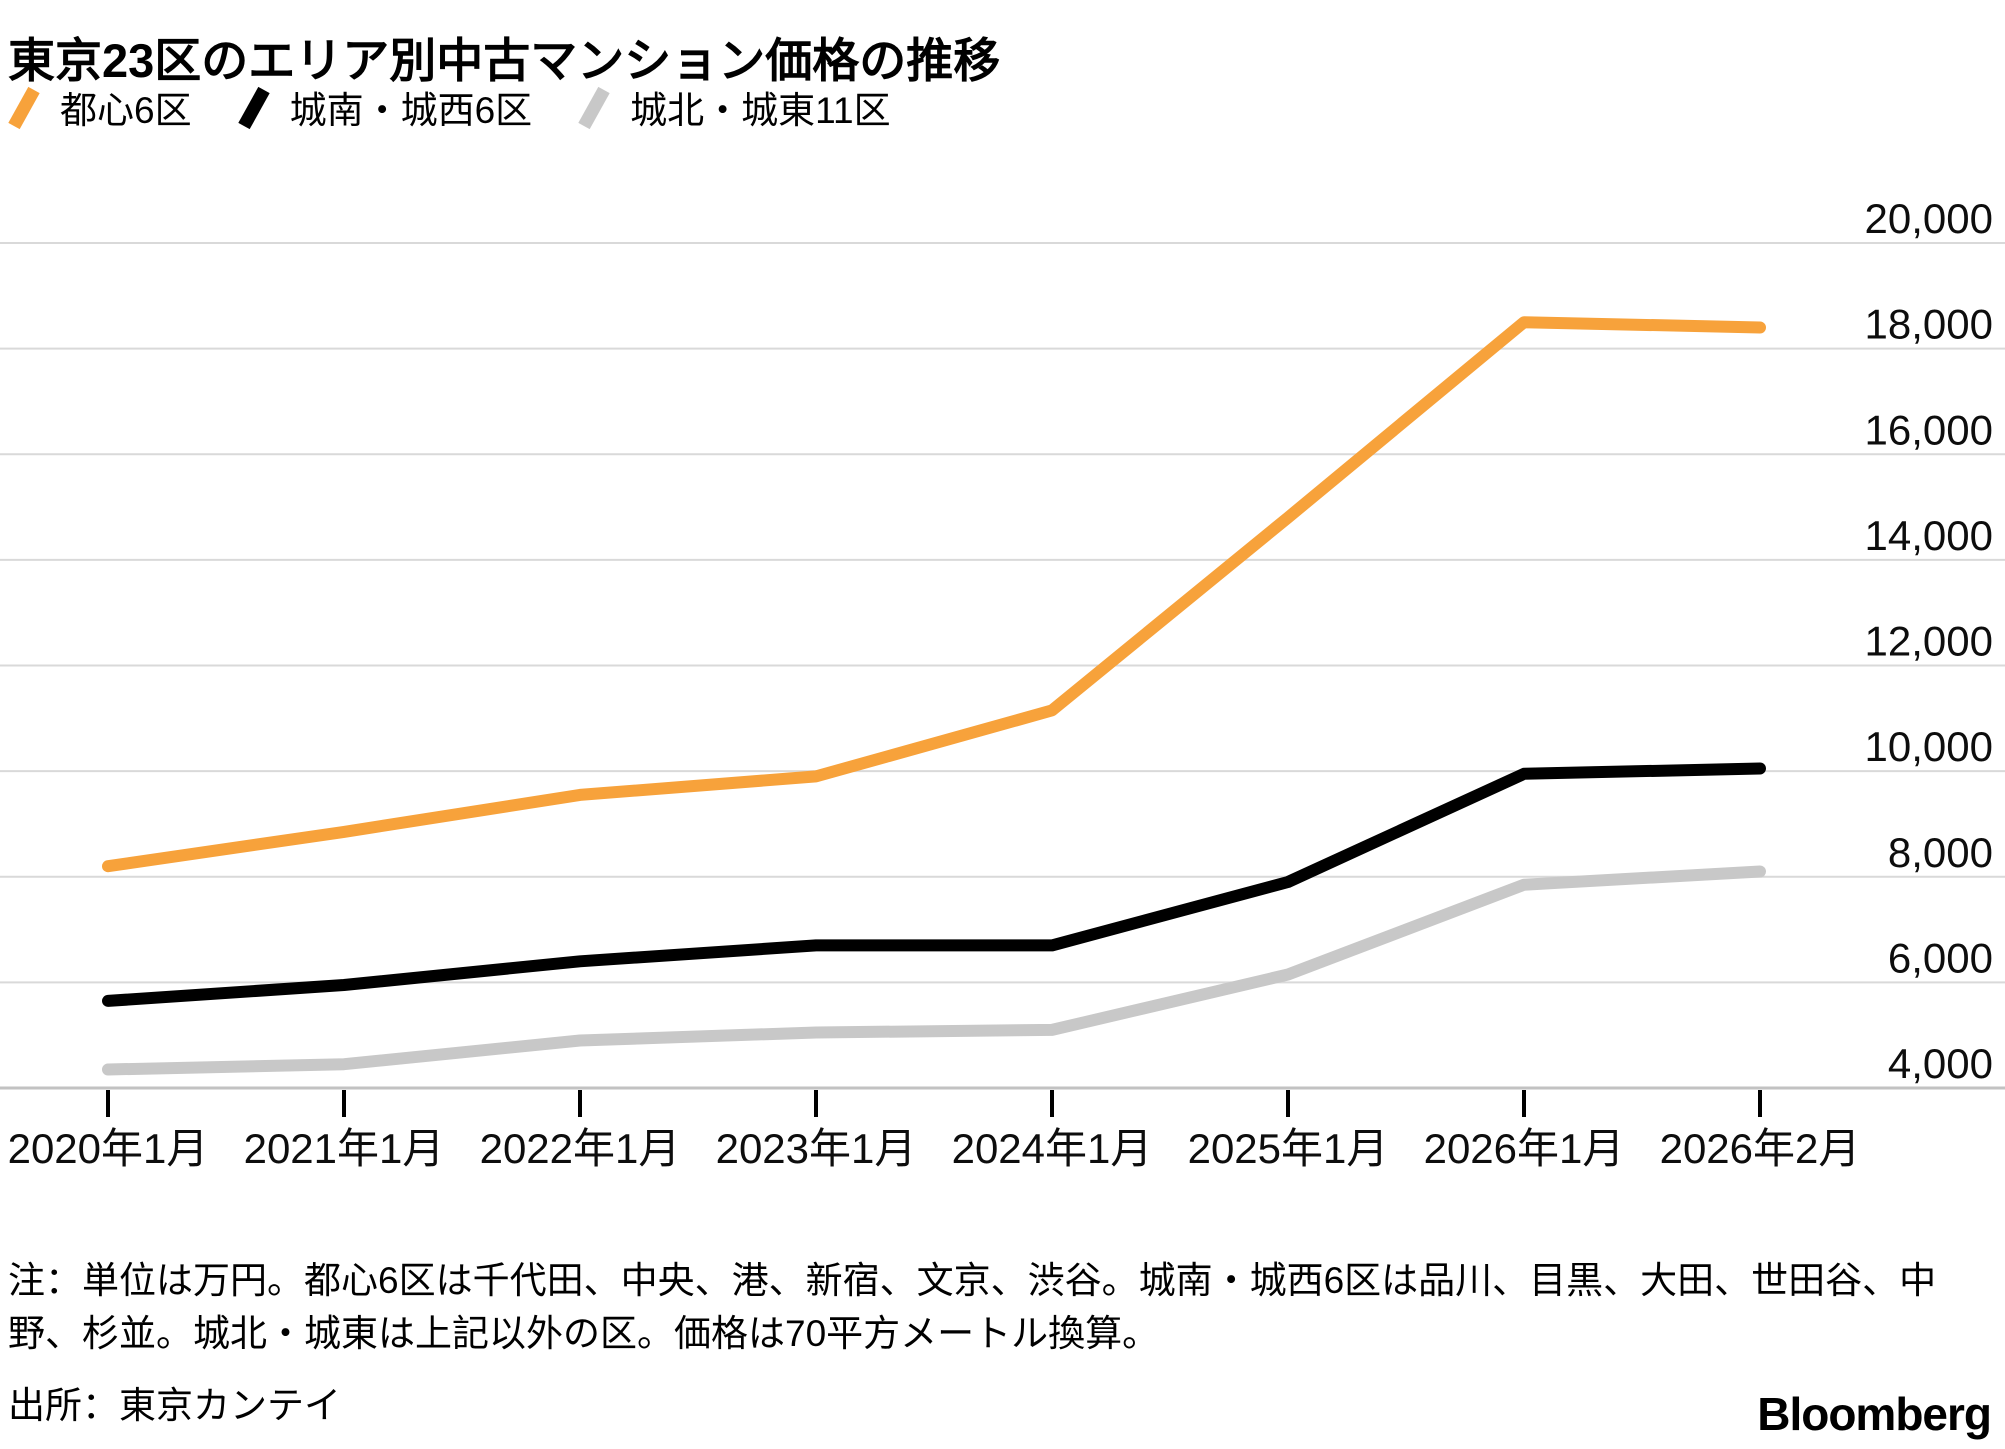  I want to click on y-axis-label: 4,000, so click(1940, 1063).